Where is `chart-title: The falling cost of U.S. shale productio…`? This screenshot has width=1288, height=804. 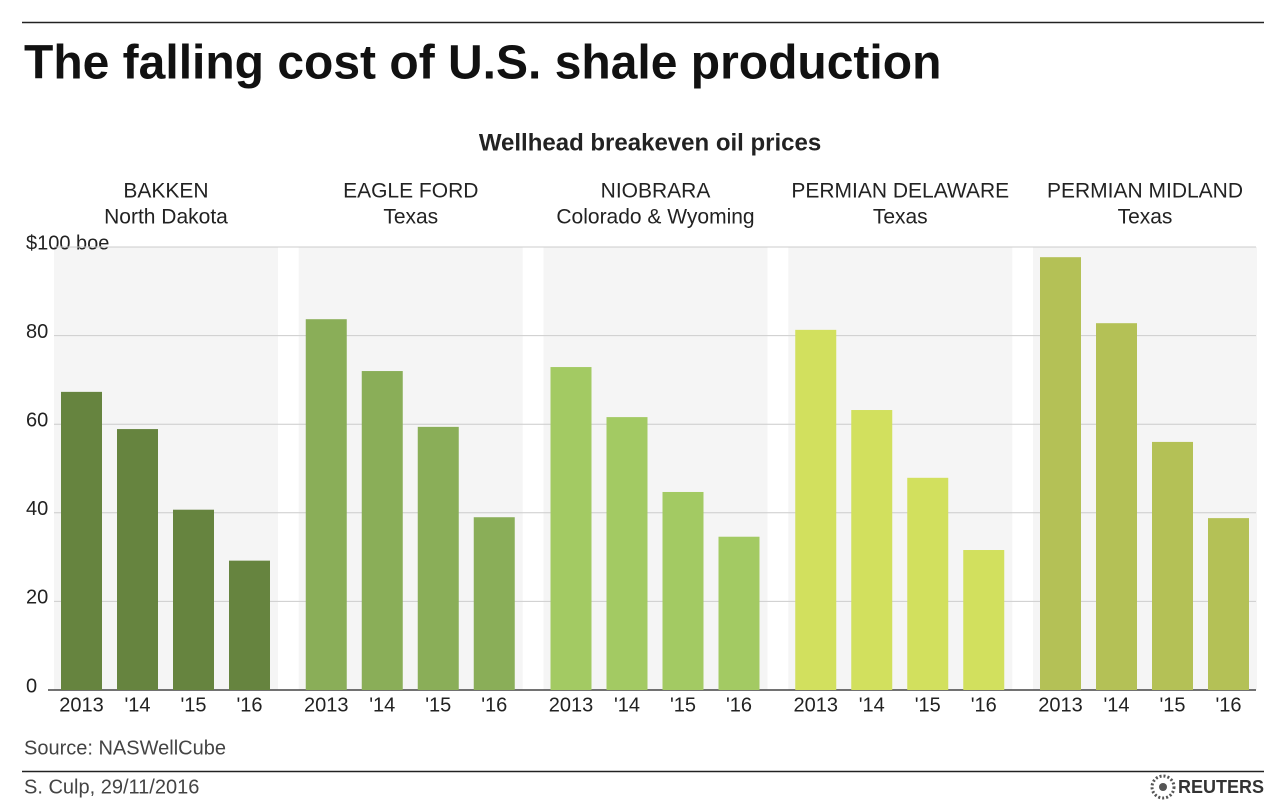 chart-title: The falling cost of U.S. shale productio… is located at coordinates (482, 63).